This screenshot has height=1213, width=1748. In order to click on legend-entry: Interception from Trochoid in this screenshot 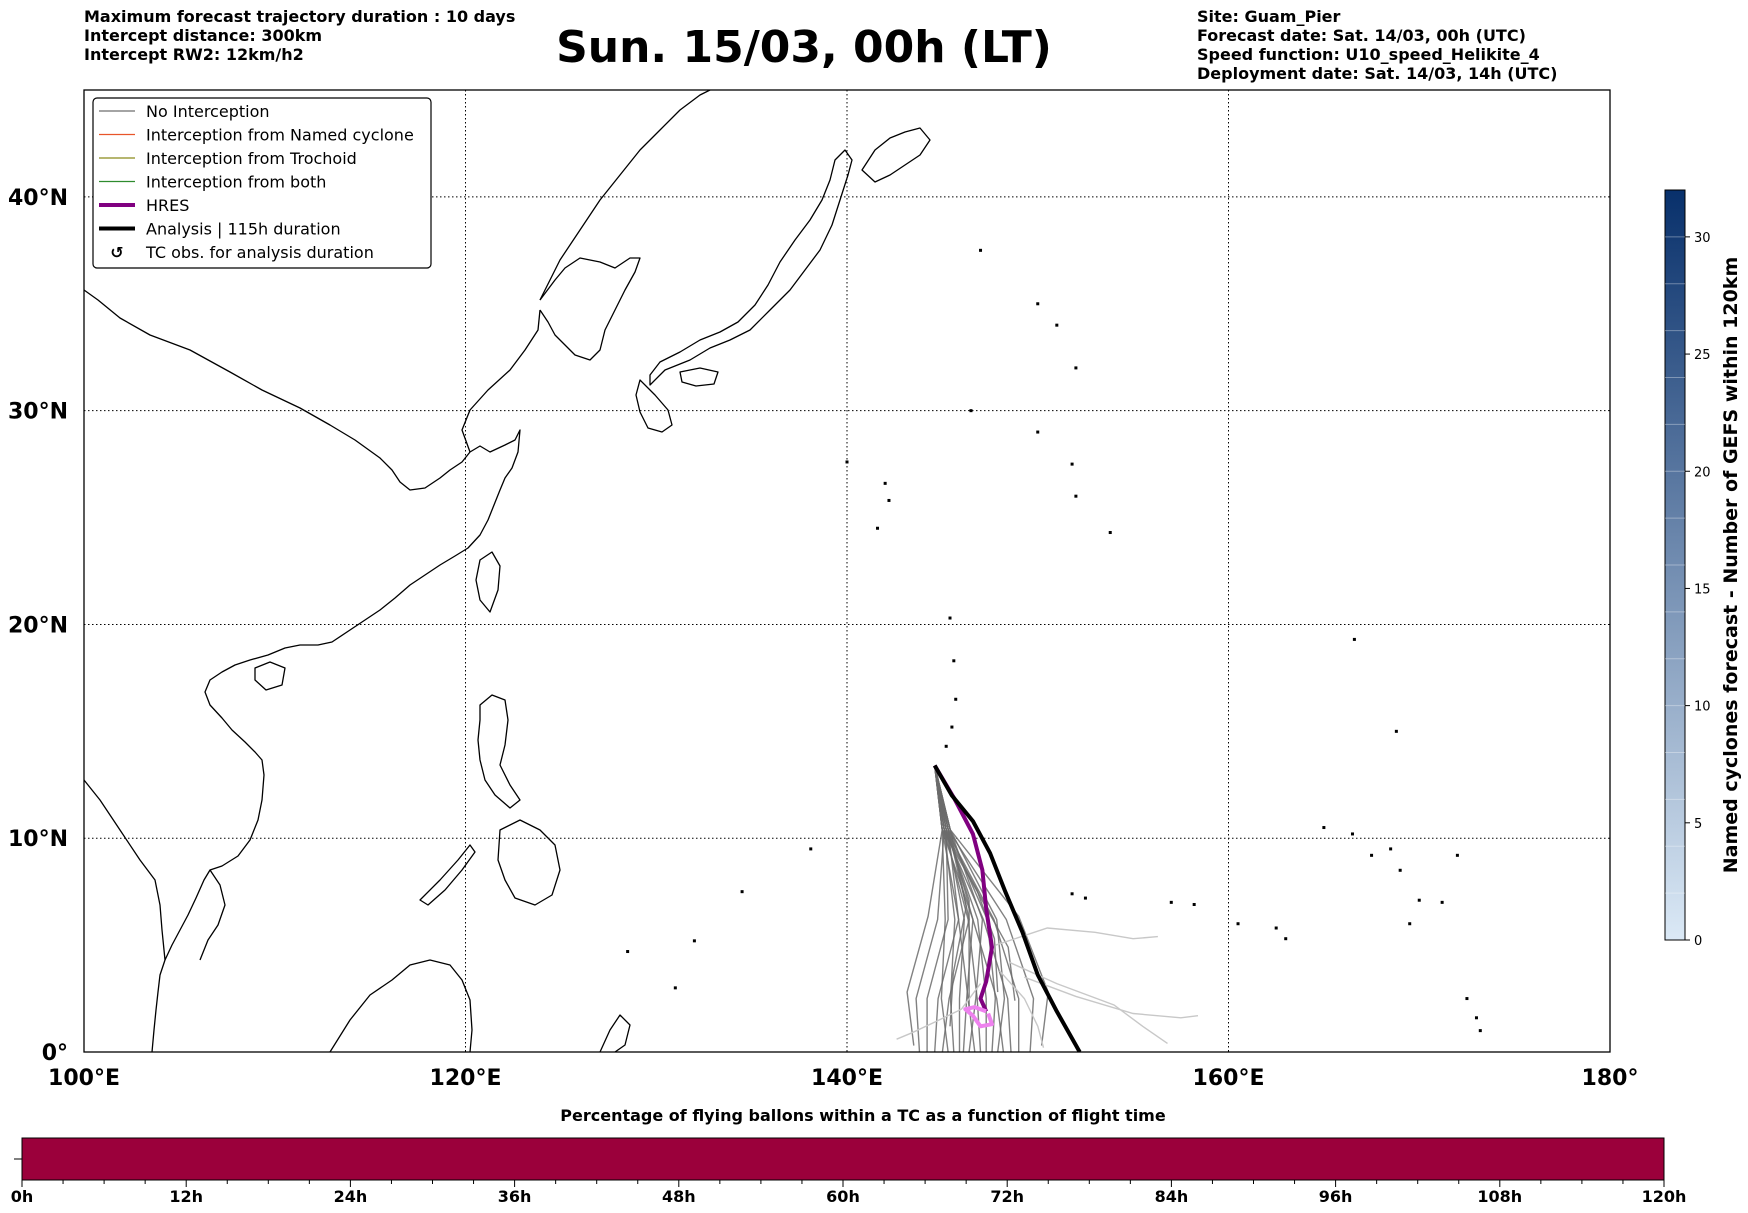, I will do `click(228, 158)`.